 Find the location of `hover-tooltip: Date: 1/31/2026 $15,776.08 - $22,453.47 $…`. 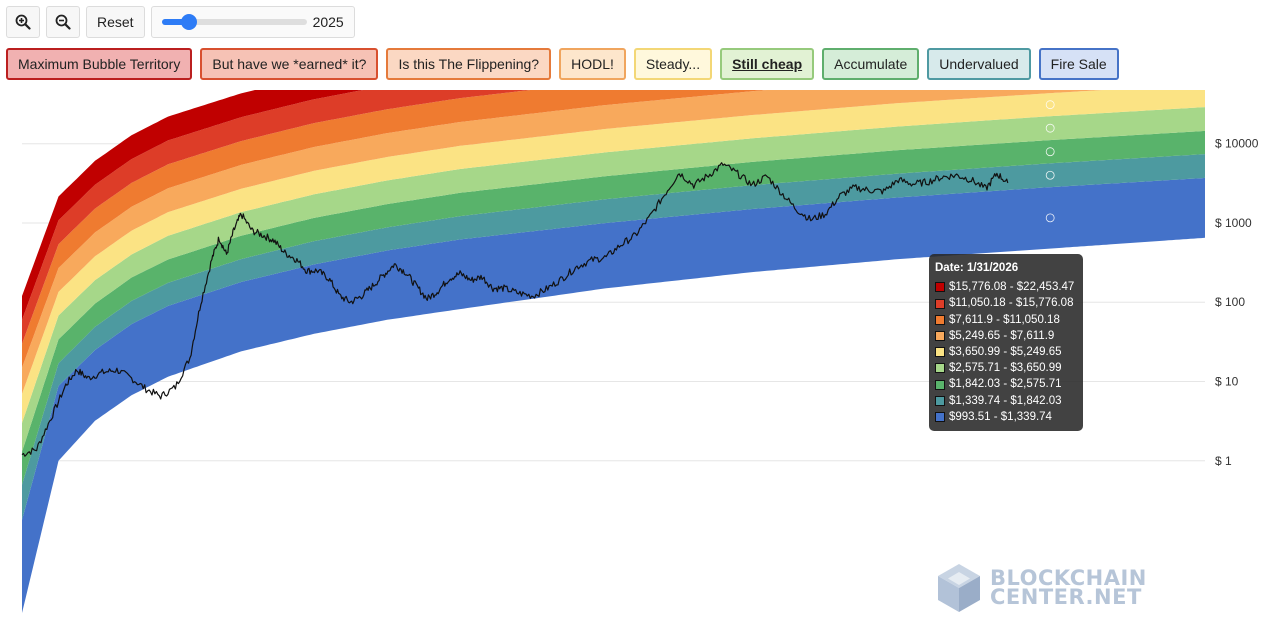

hover-tooltip: Date: 1/31/2026 $15,776.08 - $22,453.47 $… is located at coordinates (1006, 343).